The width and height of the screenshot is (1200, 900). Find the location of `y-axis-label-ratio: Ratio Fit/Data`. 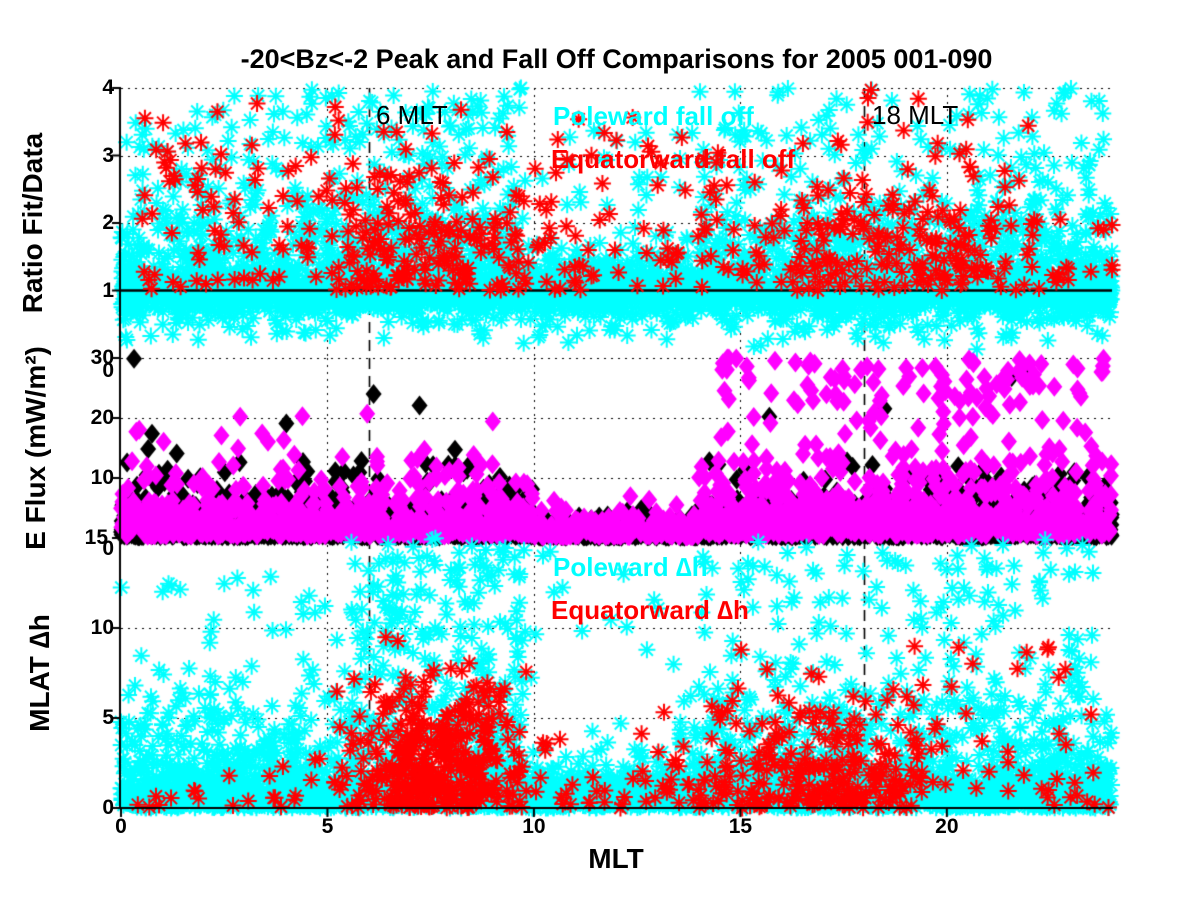

y-axis-label-ratio: Ratio Fit/Data is located at coordinates (32, 223).